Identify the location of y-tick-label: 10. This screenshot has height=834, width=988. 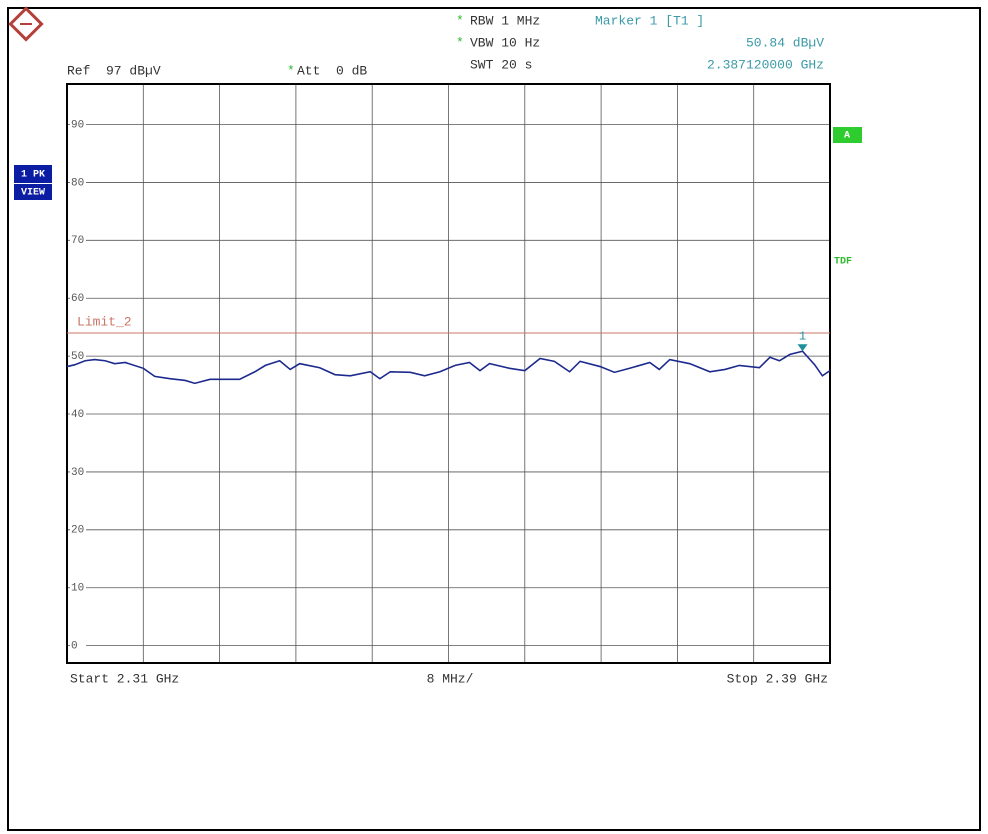
(77, 589).